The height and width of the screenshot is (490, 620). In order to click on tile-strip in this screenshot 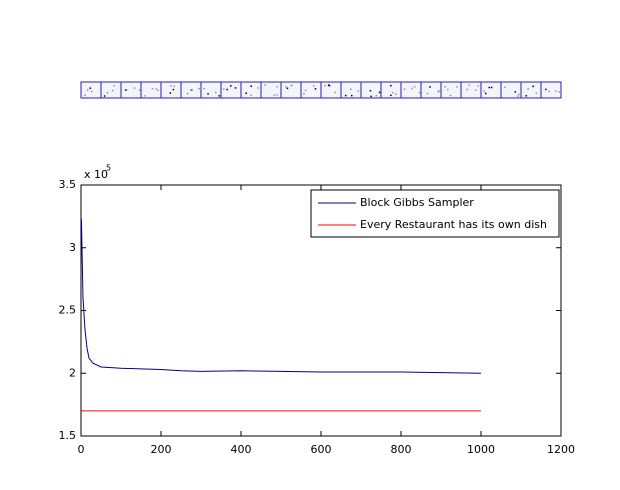, I will do `click(321, 90)`.